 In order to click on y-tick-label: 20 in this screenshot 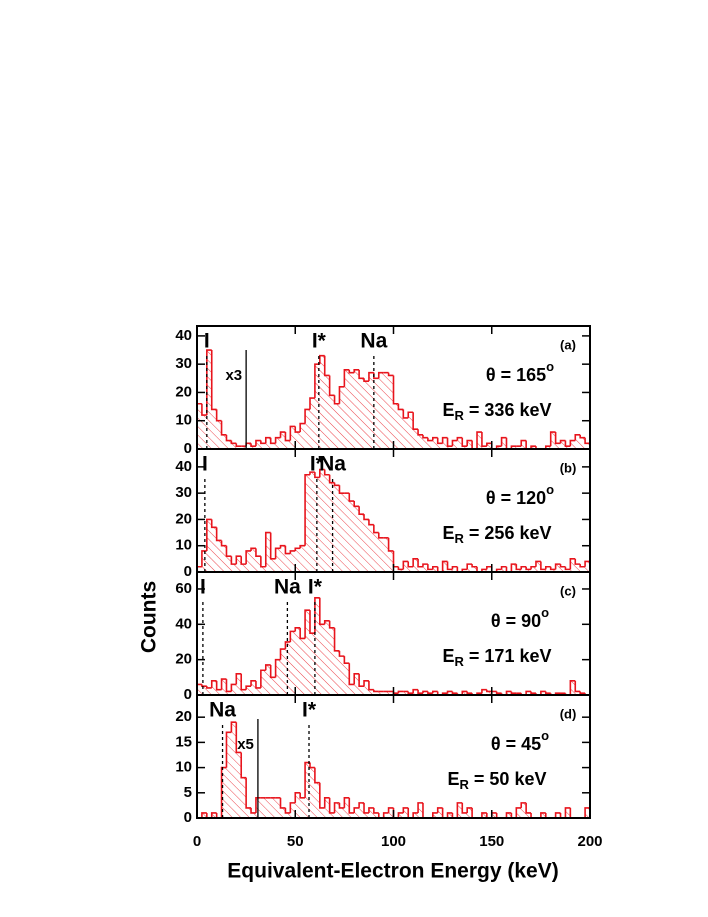, I will do `click(183, 518)`.